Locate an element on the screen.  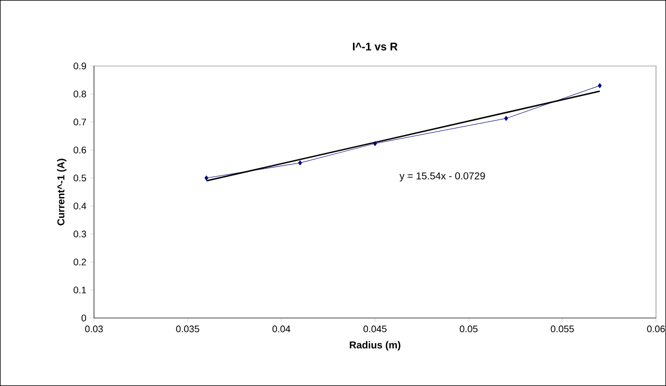
annotation: y = 15.54x - 0.0729 is located at coordinates (442, 177).